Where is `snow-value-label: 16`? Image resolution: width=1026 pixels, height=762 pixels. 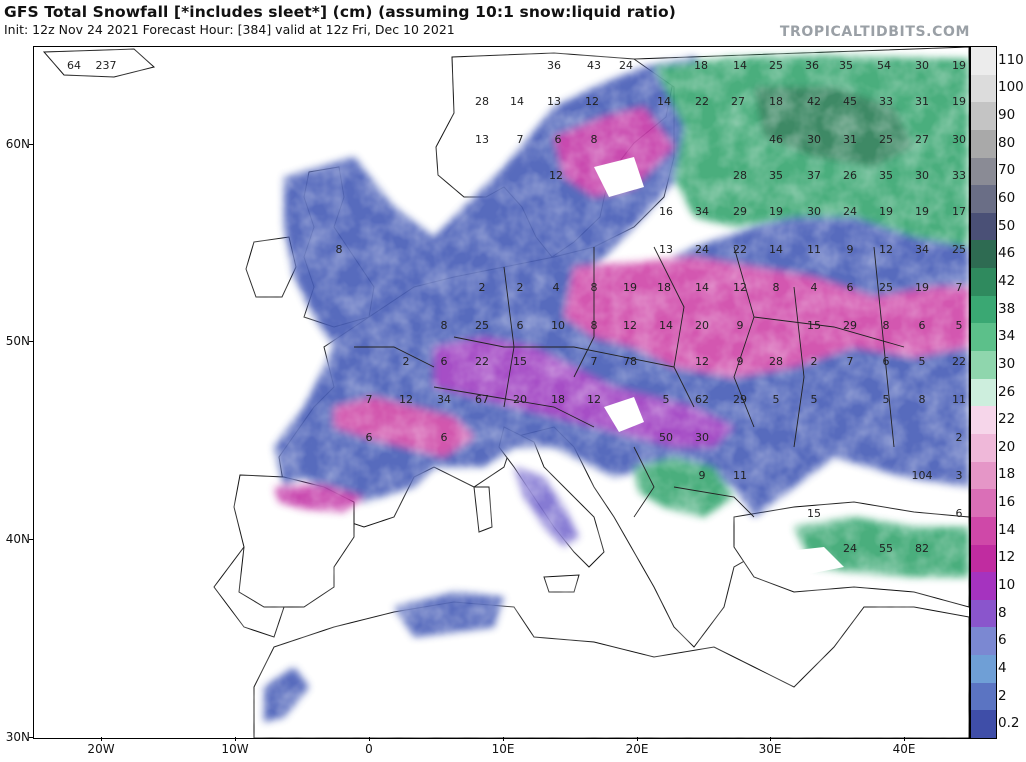
snow-value-label: 16 is located at coordinates (666, 211).